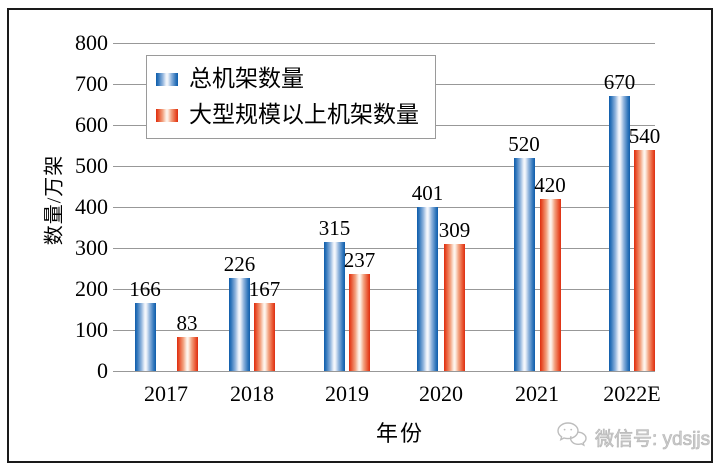 The height and width of the screenshot is (471, 720). I want to click on legend-item-large-racks: 大型规模以上机架数量, so click(295, 115).